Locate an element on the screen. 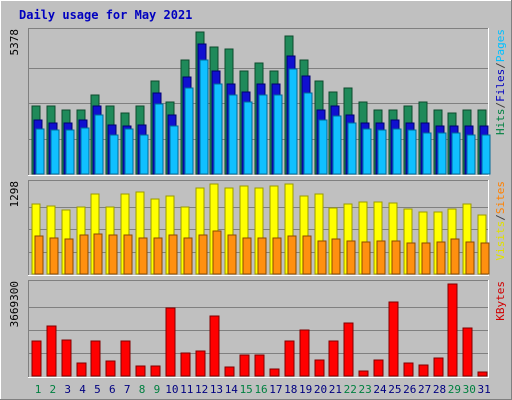  x-tick-label: 31 is located at coordinates (484, 389).